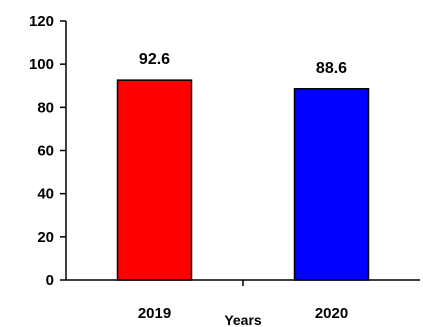 The height and width of the screenshot is (327, 423). I want to click on y-tick-label: 0, so click(50, 280).